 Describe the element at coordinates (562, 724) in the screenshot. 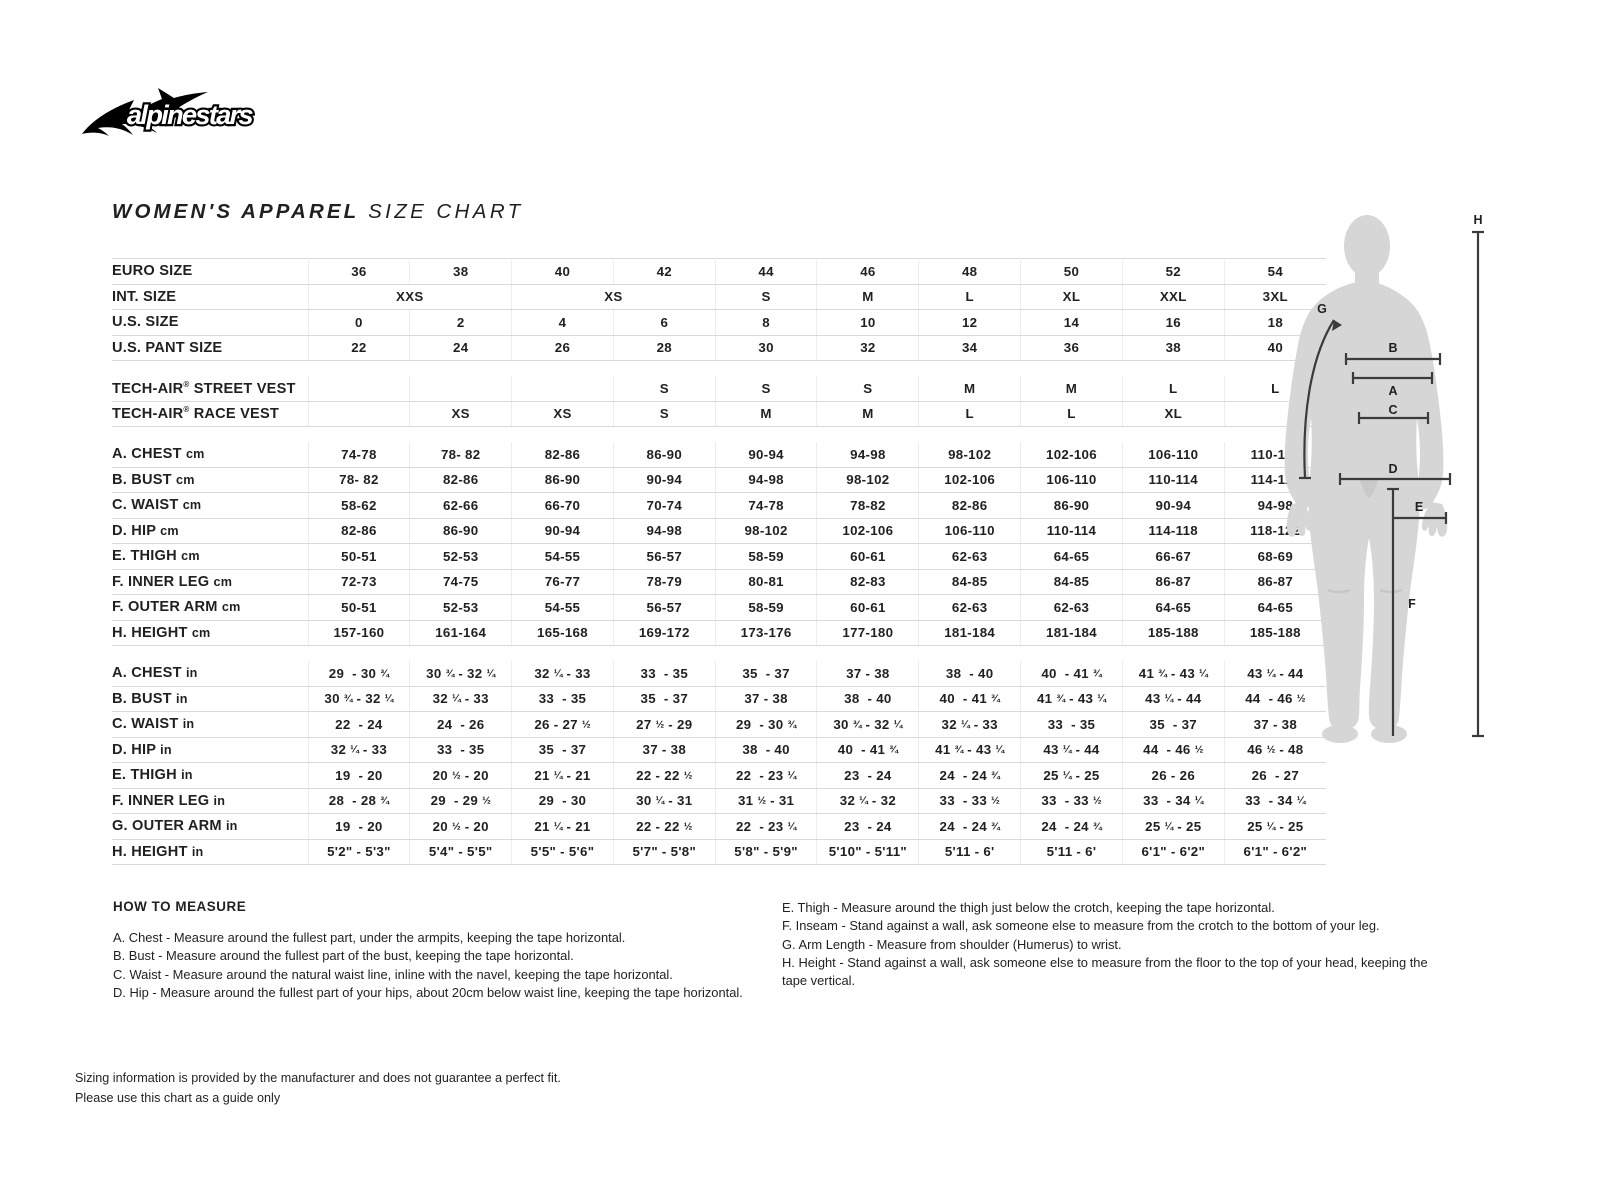

I see `table-cell: 26 - 27 ½` at that location.